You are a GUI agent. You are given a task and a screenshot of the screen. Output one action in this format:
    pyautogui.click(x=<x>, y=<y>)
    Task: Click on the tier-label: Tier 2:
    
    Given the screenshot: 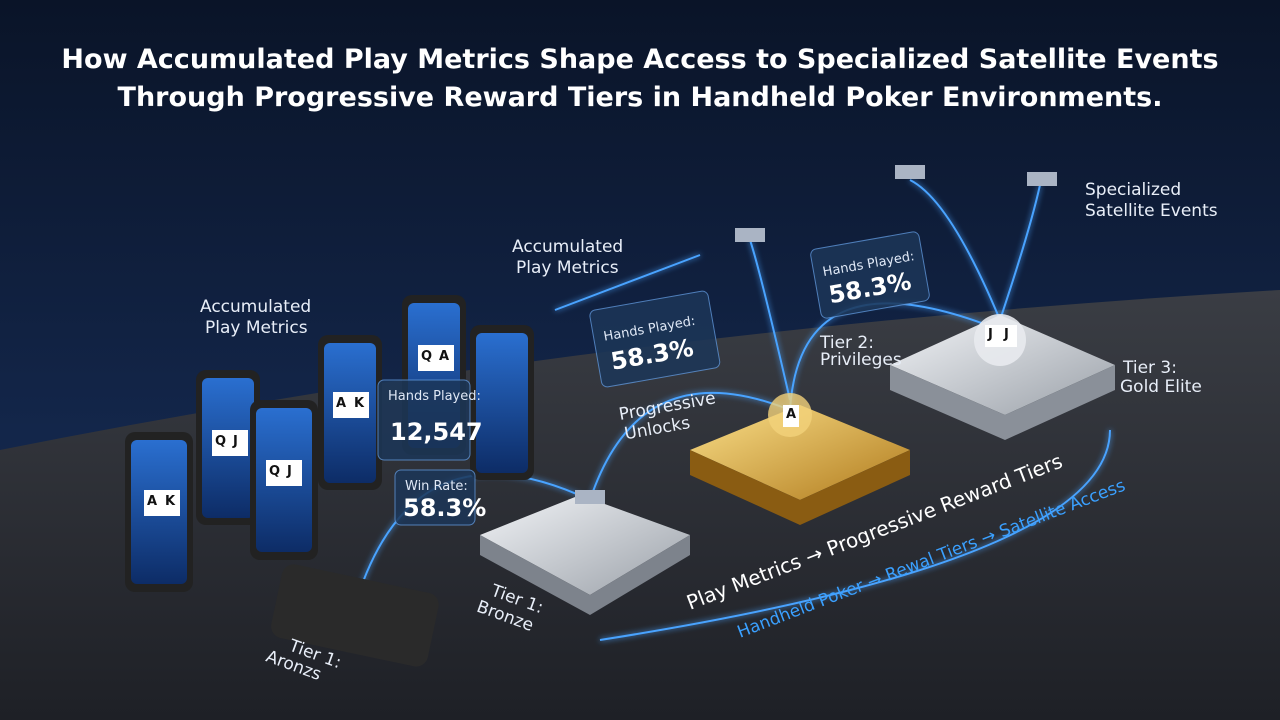 What is the action you would take?
    pyautogui.click(x=846, y=343)
    